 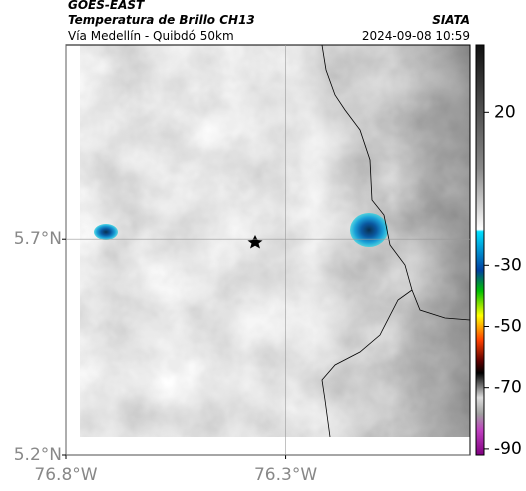 I want to click on product: Temperatura de Brillo CH13, so click(x=161, y=20).